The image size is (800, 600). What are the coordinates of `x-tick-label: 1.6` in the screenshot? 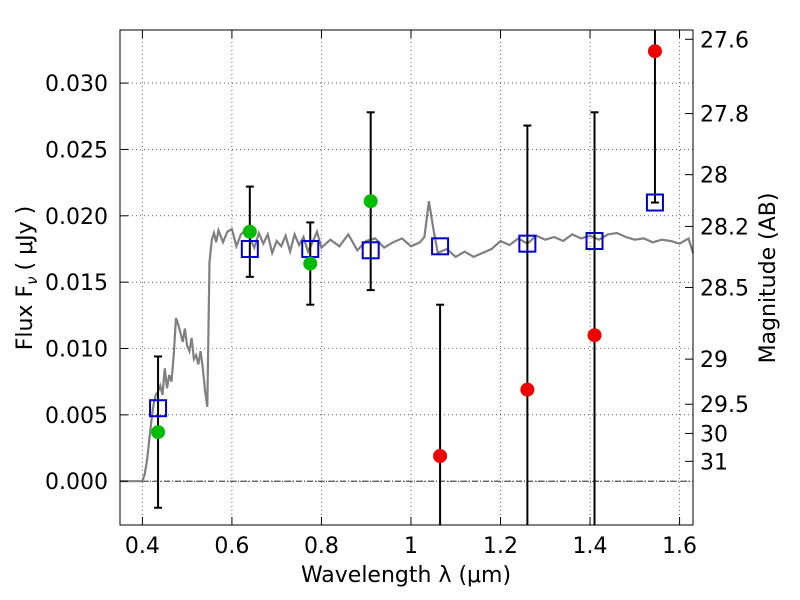 It's located at (679, 546).